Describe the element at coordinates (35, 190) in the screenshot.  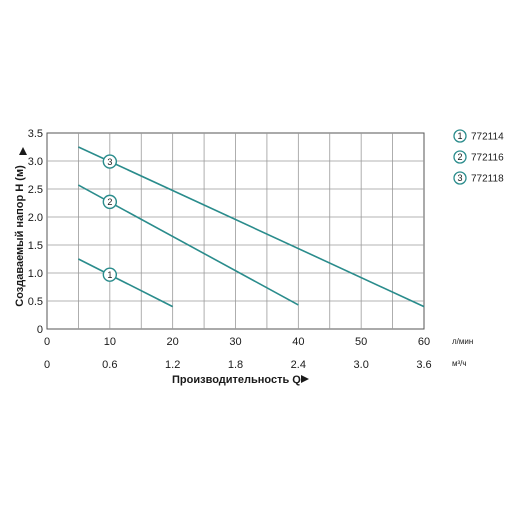
I see `y-tick-label: 2.5` at that location.